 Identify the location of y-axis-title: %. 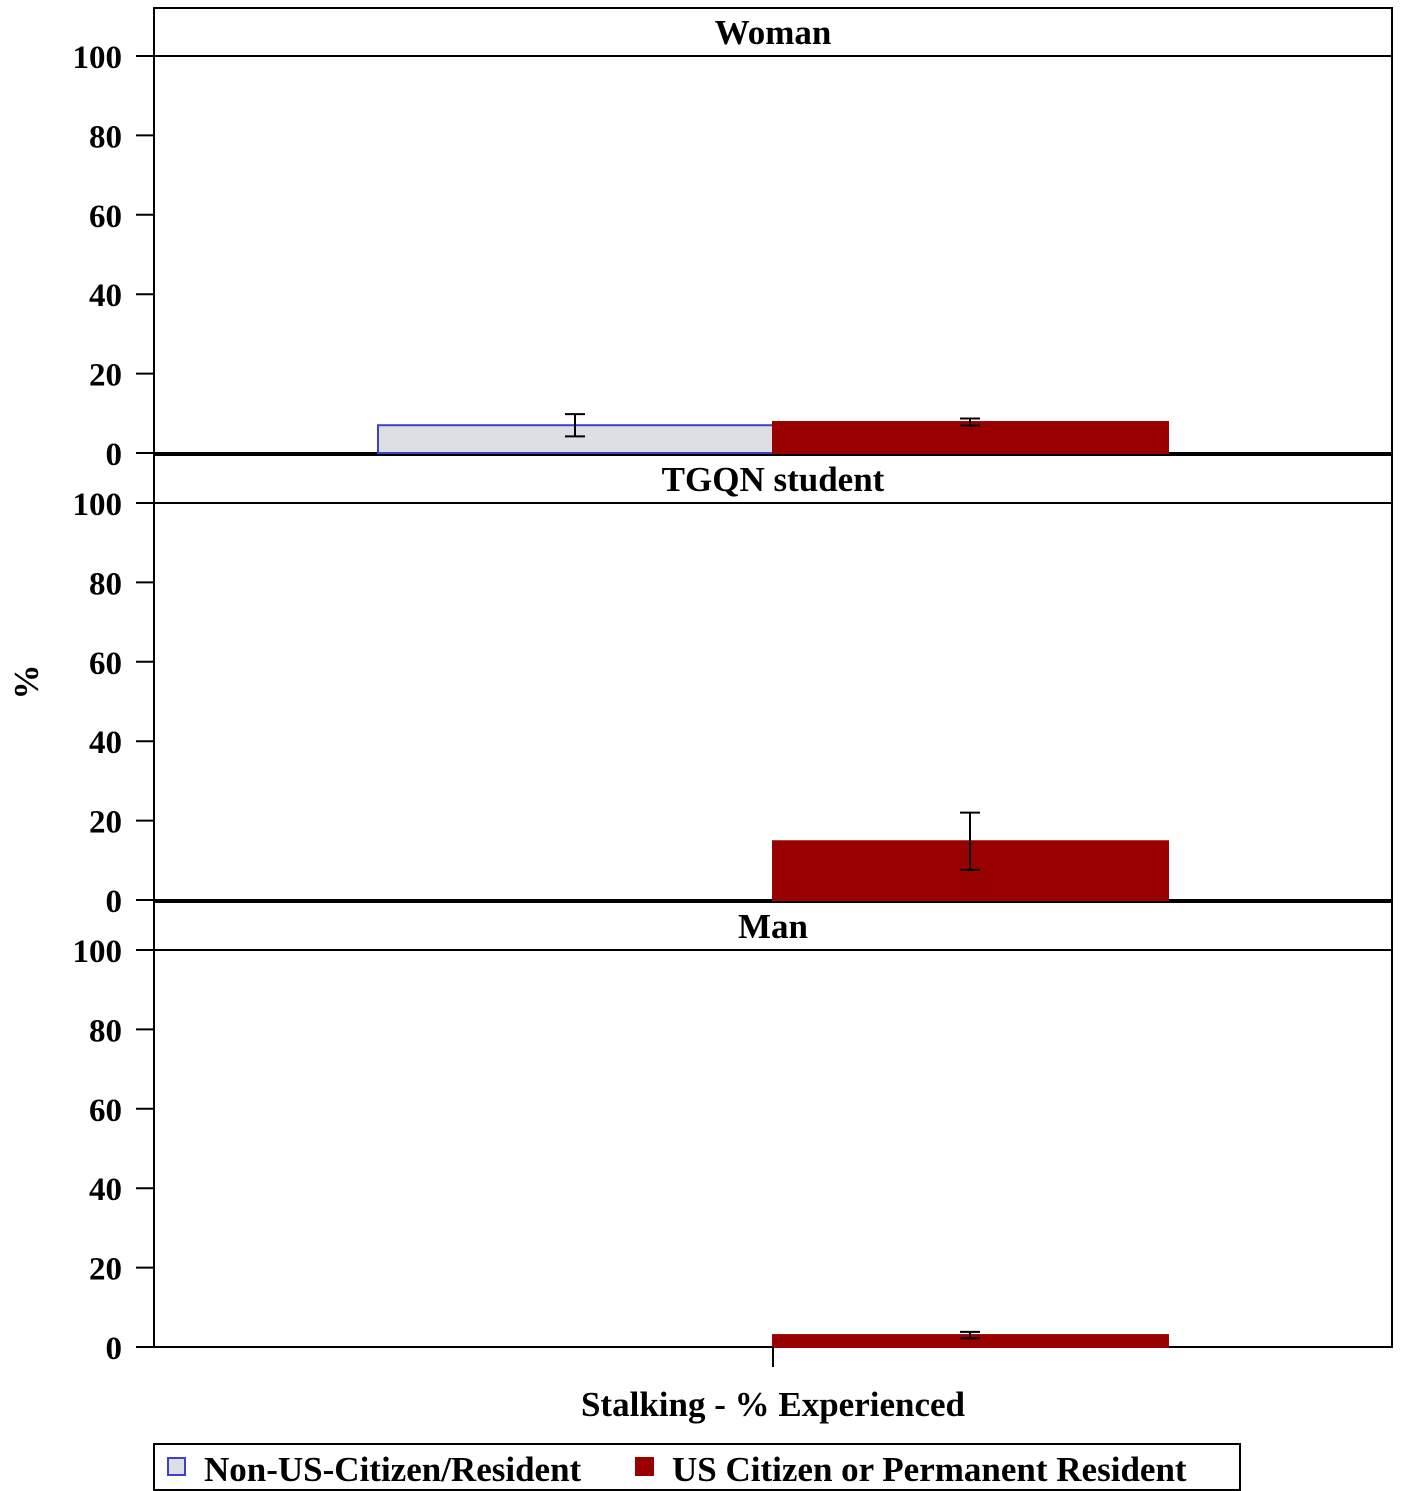
(26, 682).